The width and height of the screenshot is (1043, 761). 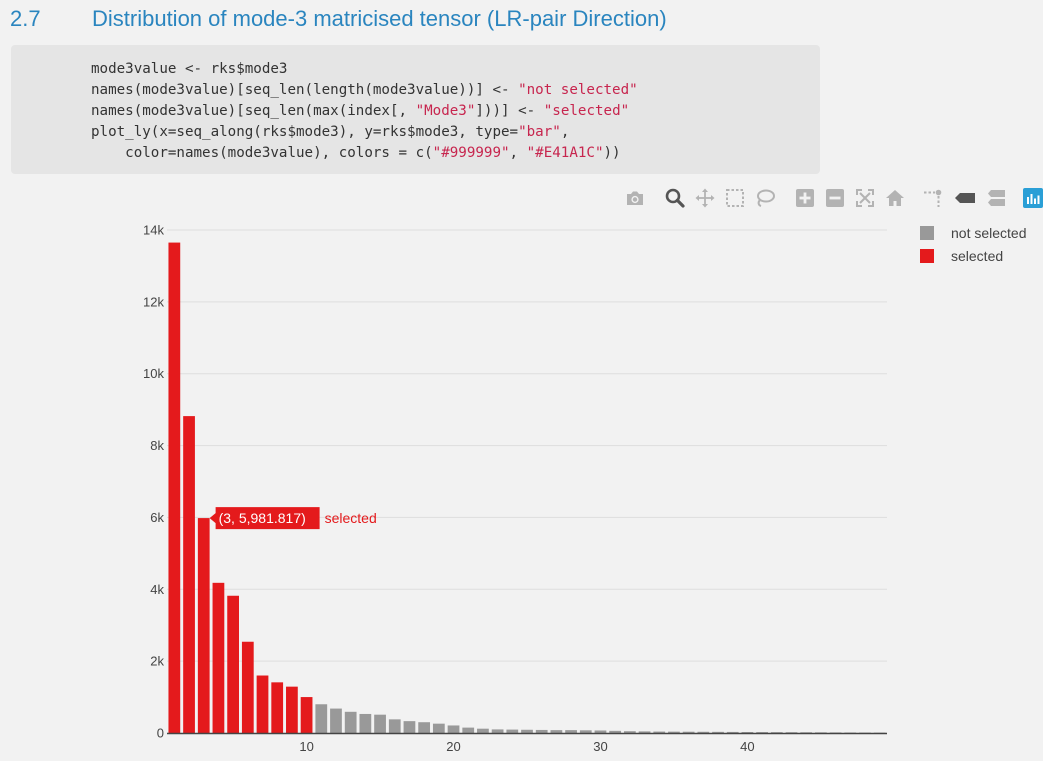 What do you see at coordinates (153, 230) in the screenshot?
I see `y-tick-label: 14k` at bounding box center [153, 230].